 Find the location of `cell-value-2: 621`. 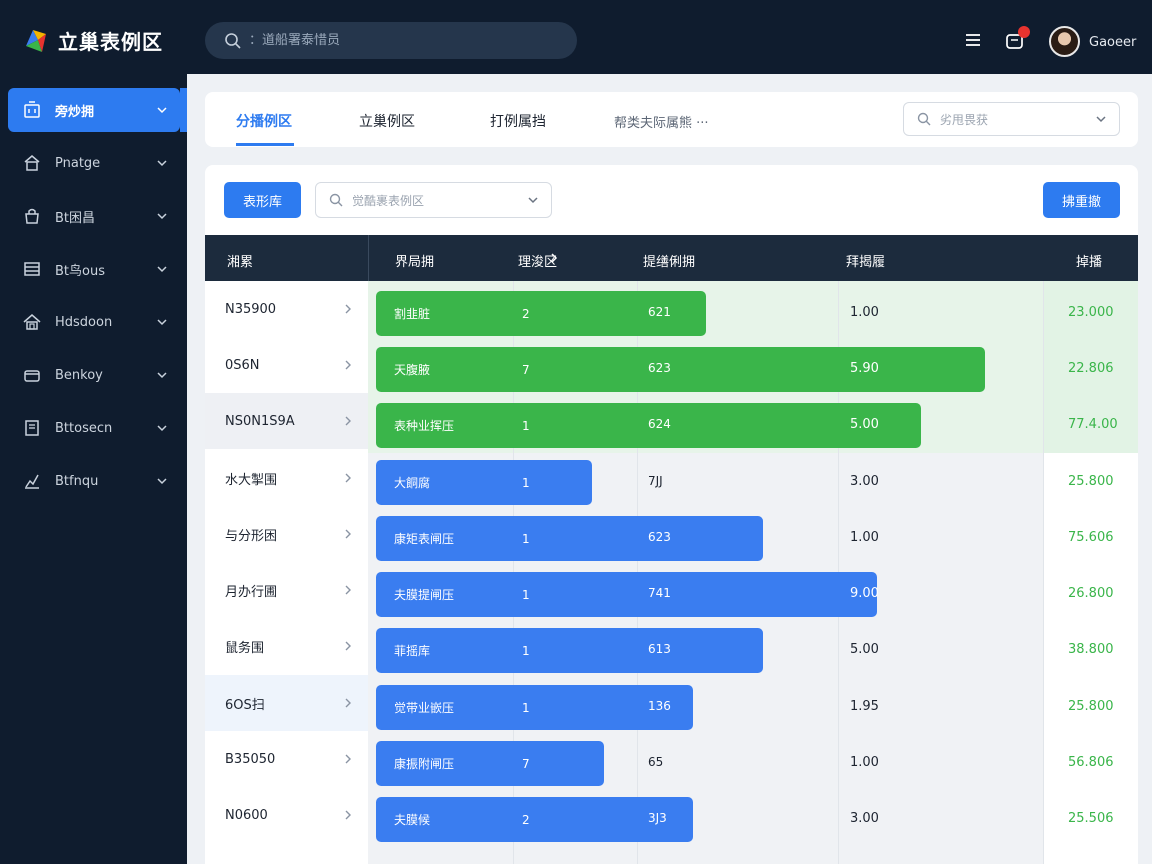

cell-value-2: 621 is located at coordinates (659, 312).